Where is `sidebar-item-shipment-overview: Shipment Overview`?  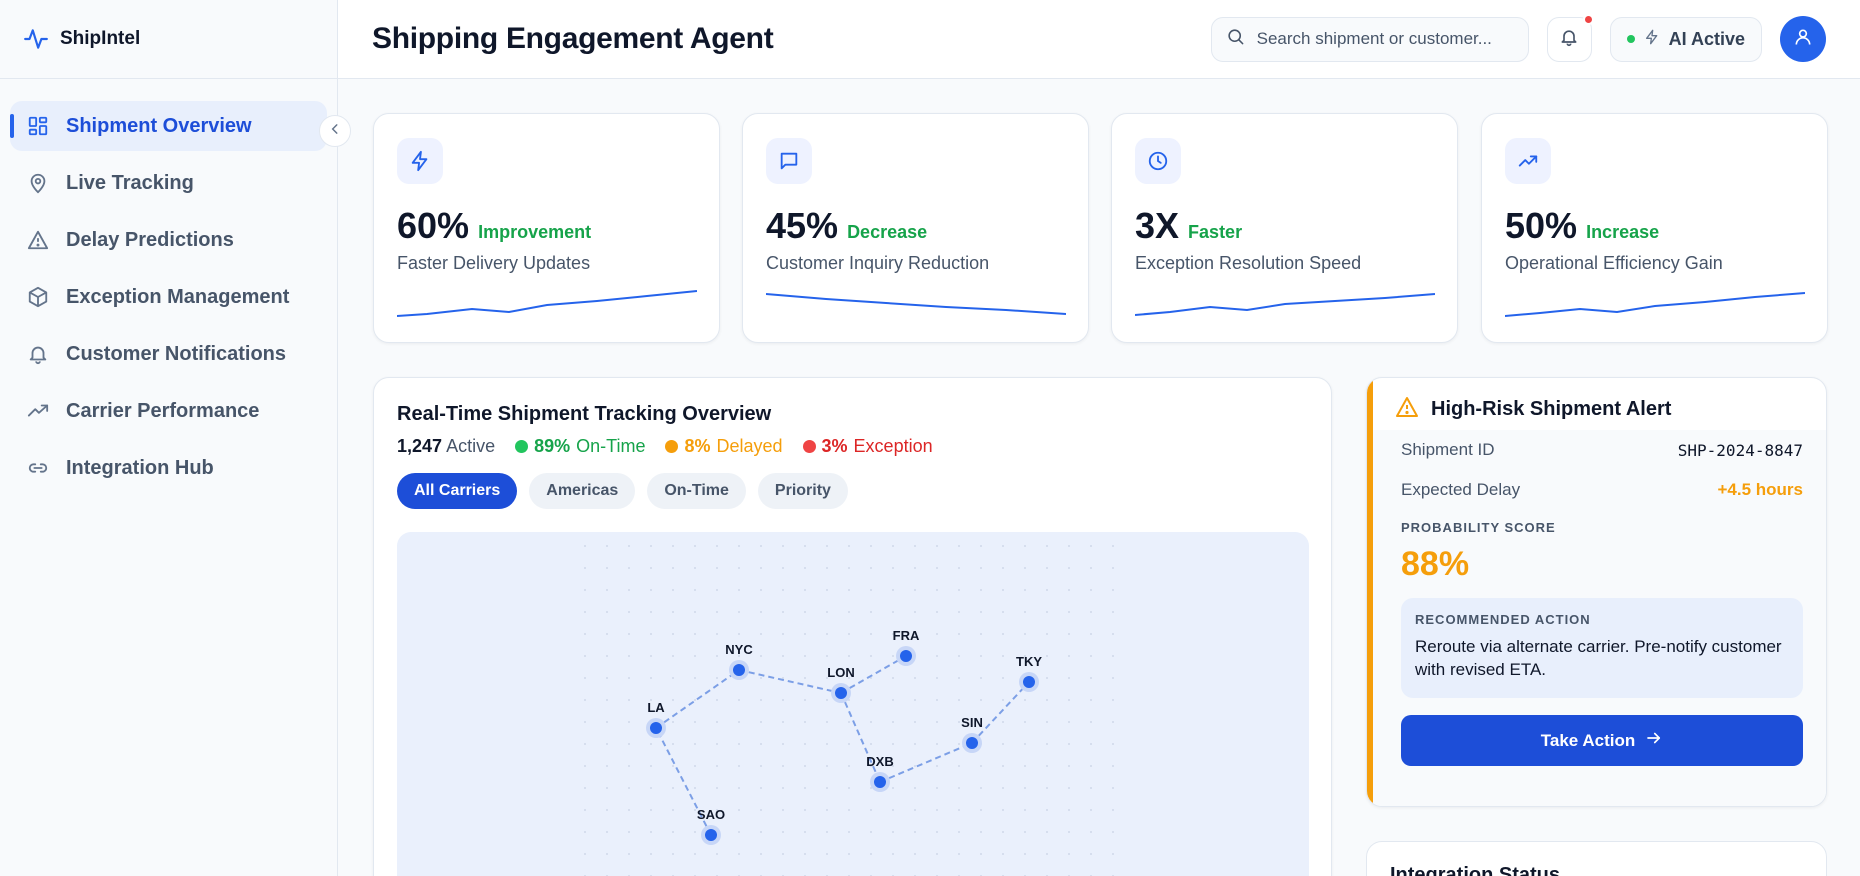 sidebar-item-shipment-overview: Shipment Overview is located at coordinates (168, 126).